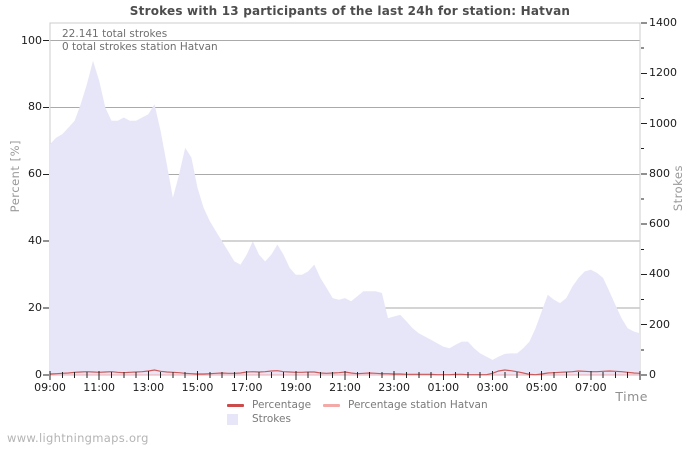 The width and height of the screenshot is (700, 450). Describe the element at coordinates (590, 387) in the screenshot. I see `tick-label: 07:00` at that location.